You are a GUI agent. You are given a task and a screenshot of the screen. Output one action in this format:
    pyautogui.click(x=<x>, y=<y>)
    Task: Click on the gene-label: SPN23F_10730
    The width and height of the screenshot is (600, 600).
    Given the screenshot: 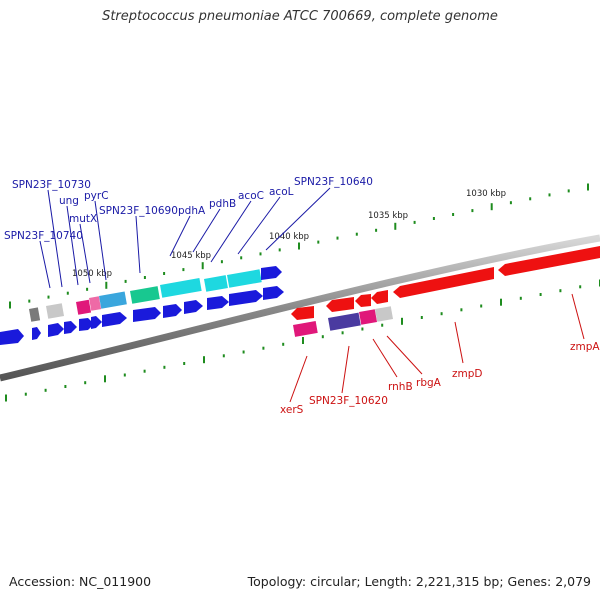 What is the action you would take?
    pyautogui.click(x=51, y=185)
    